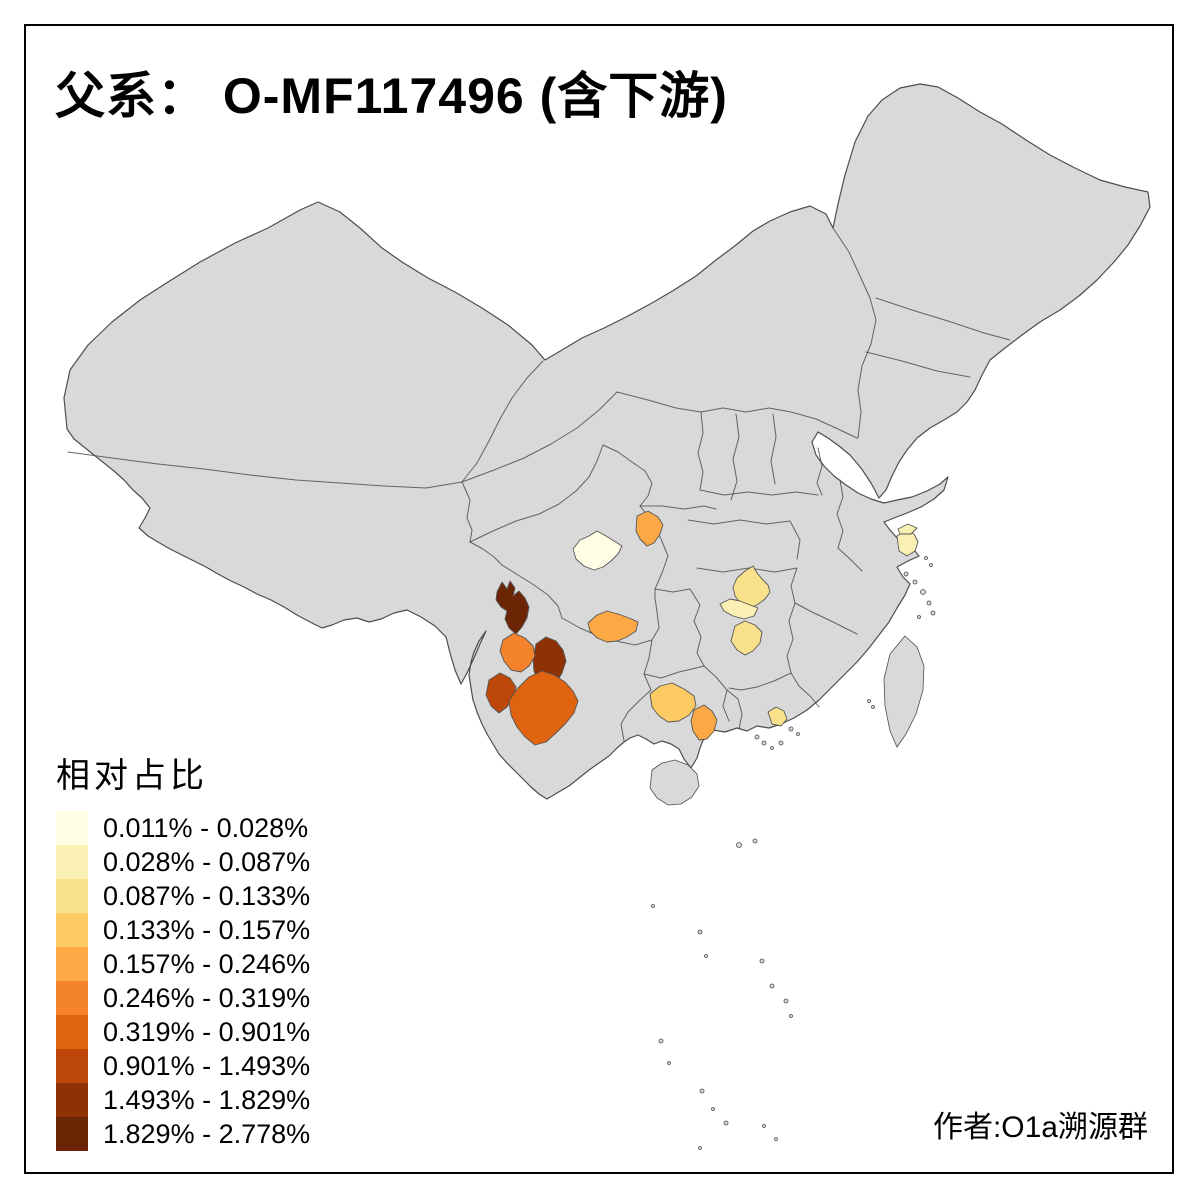 This screenshot has width=1200, height=1200. I want to click on author-credit: 作者:O1a溯源群, so click(1040, 1127).